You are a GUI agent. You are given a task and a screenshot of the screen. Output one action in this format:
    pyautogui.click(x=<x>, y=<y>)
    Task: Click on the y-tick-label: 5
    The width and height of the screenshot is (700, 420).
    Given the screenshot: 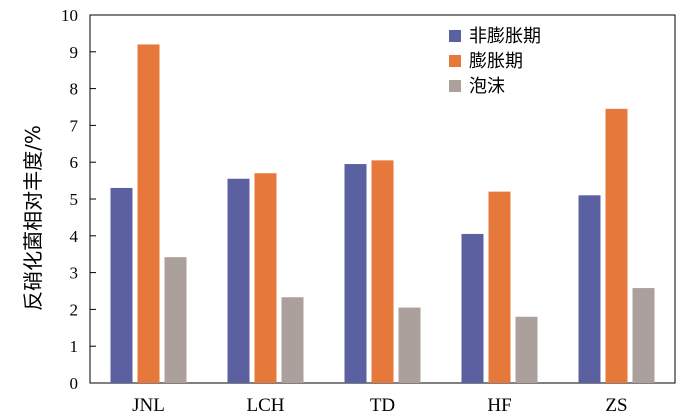 What is the action you would take?
    pyautogui.click(x=74, y=199)
    